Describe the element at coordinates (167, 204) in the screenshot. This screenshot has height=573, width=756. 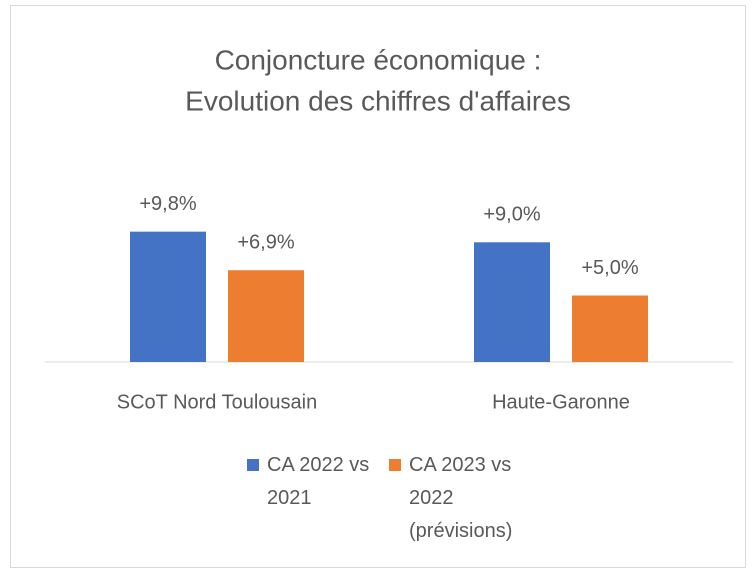
I see `value-label: +9,8%` at that location.